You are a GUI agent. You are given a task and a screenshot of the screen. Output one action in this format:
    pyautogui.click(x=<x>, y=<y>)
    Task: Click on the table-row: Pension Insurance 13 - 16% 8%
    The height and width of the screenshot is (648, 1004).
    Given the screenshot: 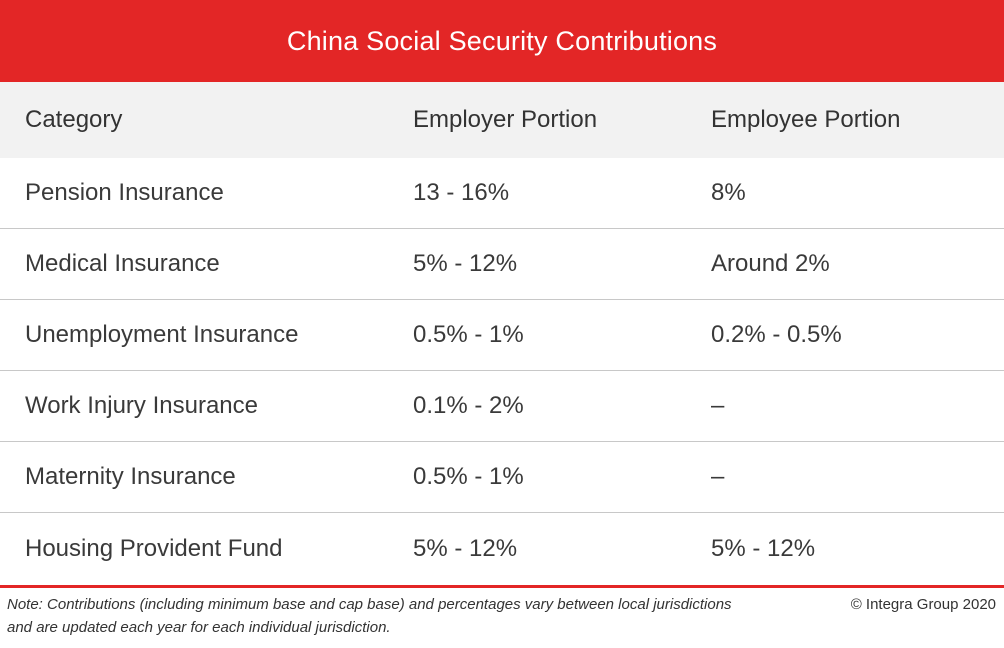 What is the action you would take?
    pyautogui.click(x=502, y=193)
    